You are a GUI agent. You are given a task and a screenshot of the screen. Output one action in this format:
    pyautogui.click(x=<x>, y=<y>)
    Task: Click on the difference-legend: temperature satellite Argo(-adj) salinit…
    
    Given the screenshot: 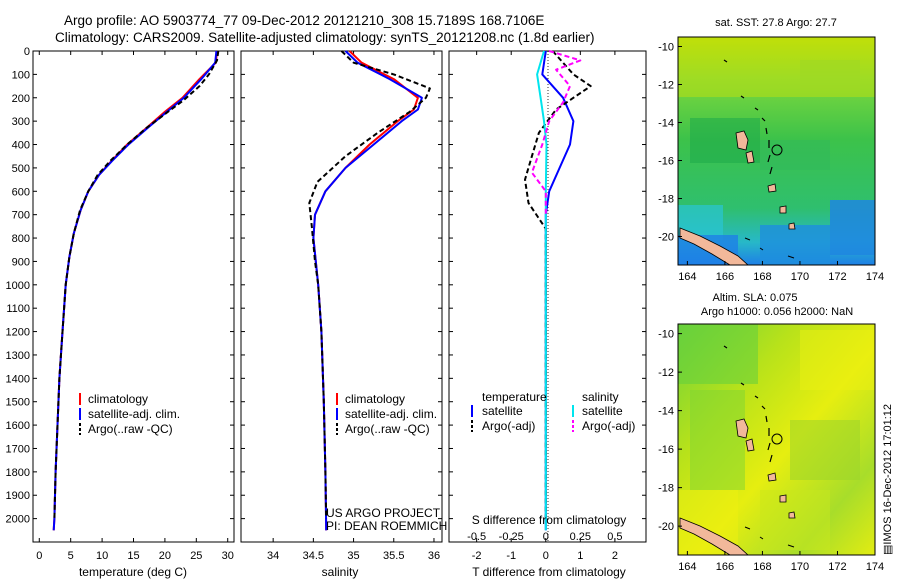 What is the action you would take?
    pyautogui.click(x=553, y=411)
    